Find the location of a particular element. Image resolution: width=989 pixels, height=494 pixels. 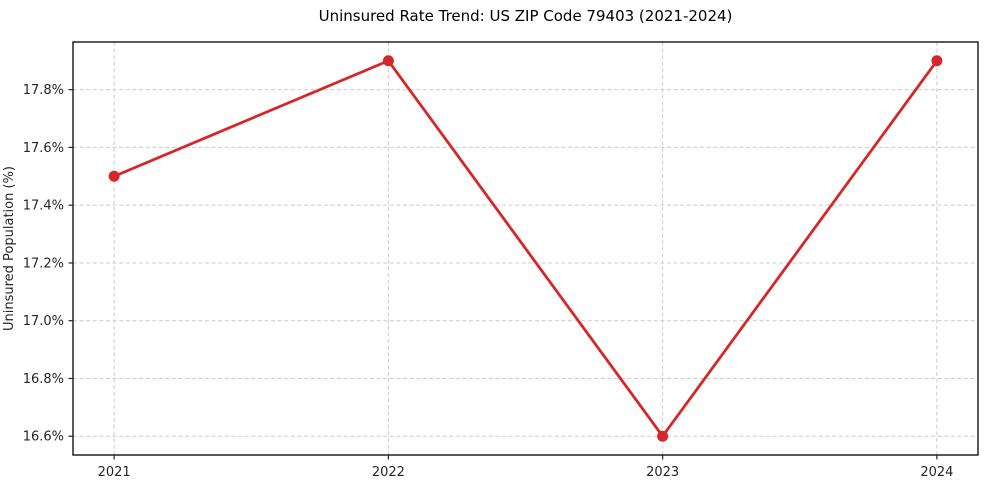

x-tick-label: 2024 is located at coordinates (936, 472).